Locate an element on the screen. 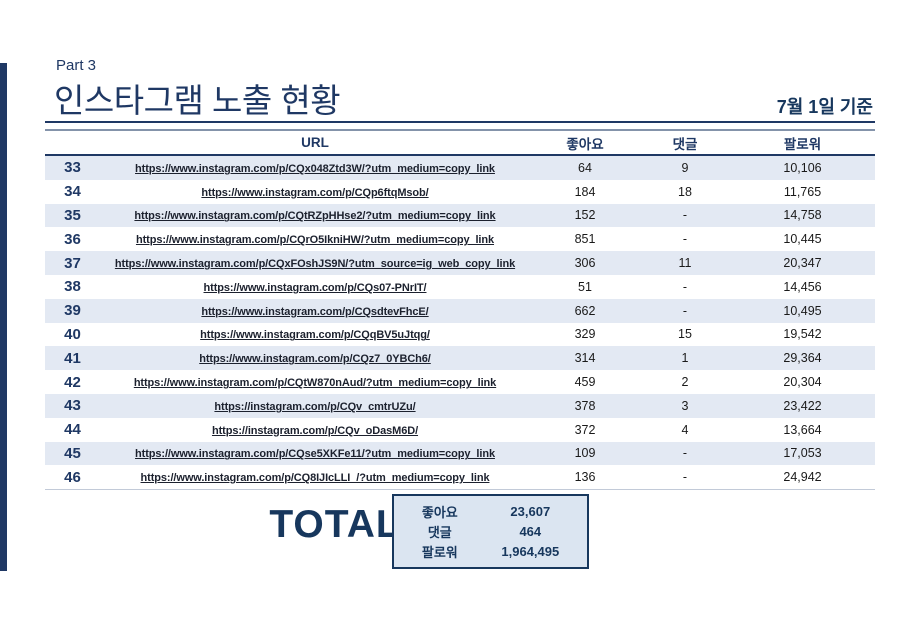 The image size is (900, 636). followers-value: 14,456 is located at coordinates (802, 286).